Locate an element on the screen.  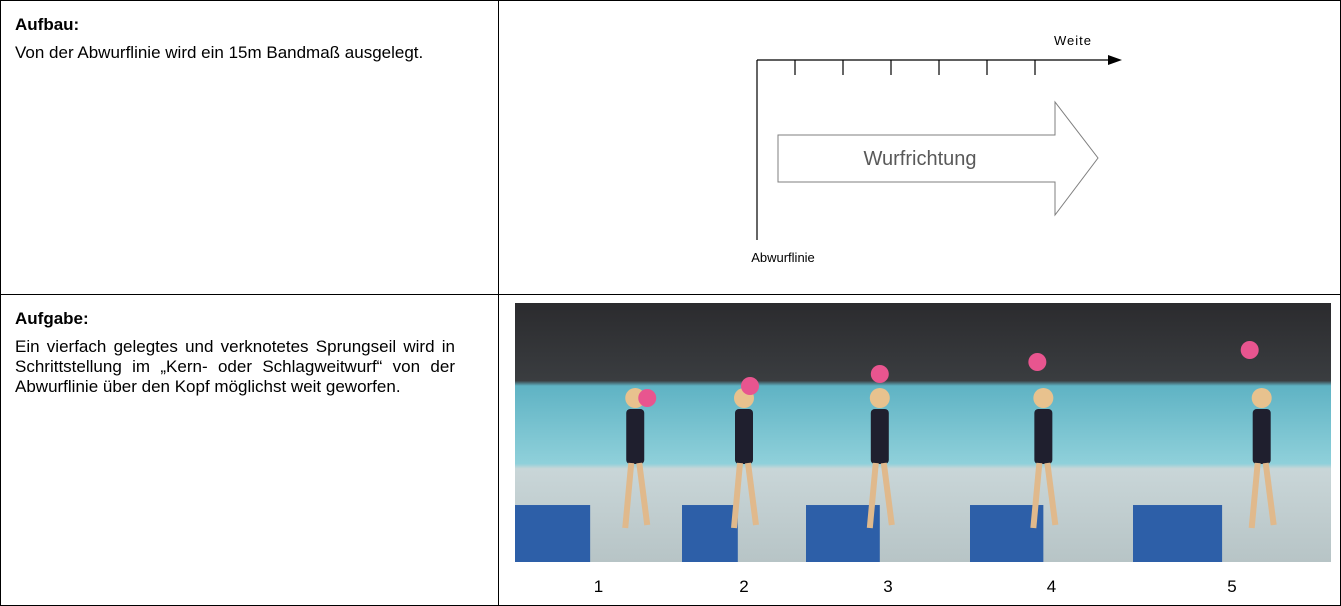
direction-label: Wurfrichtung is located at coordinates (919, 159).